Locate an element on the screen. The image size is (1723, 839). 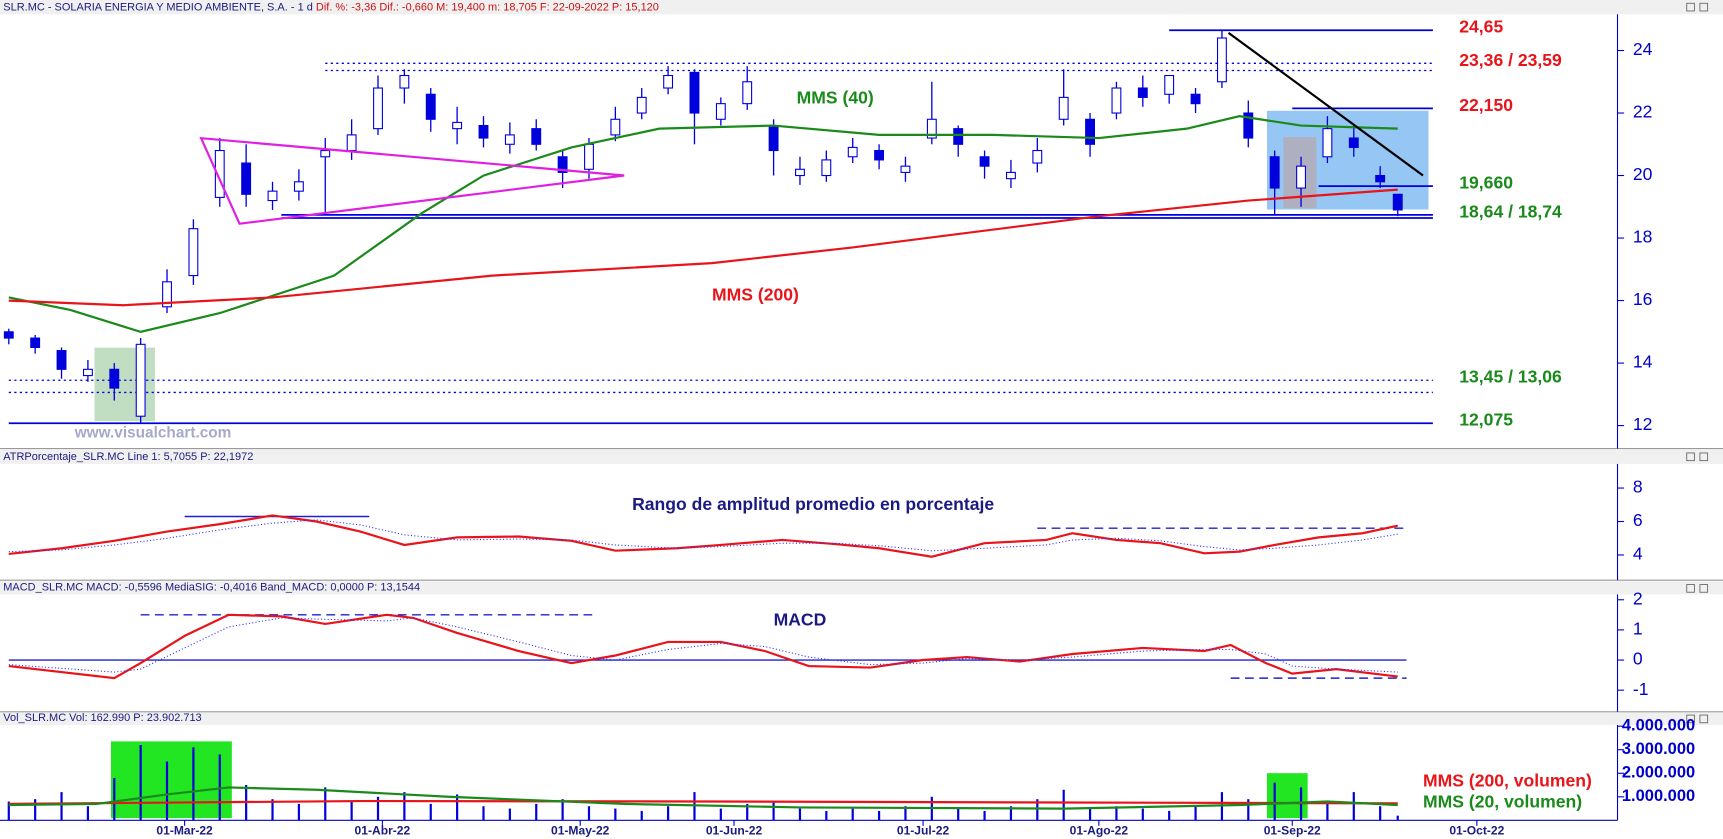
y-tick-label: 6 is located at coordinates (1638, 520).